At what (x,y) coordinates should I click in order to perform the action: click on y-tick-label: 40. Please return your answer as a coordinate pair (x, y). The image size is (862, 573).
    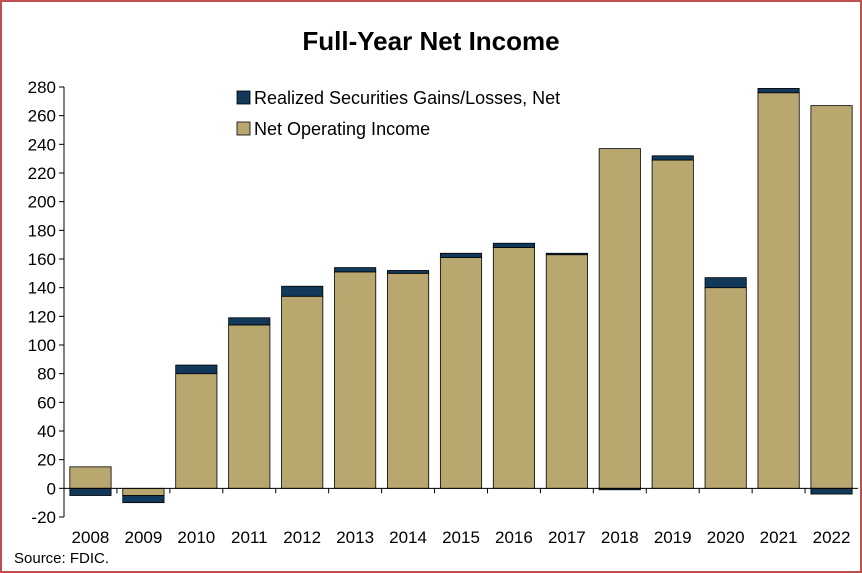
    Looking at the image, I should click on (46, 431).